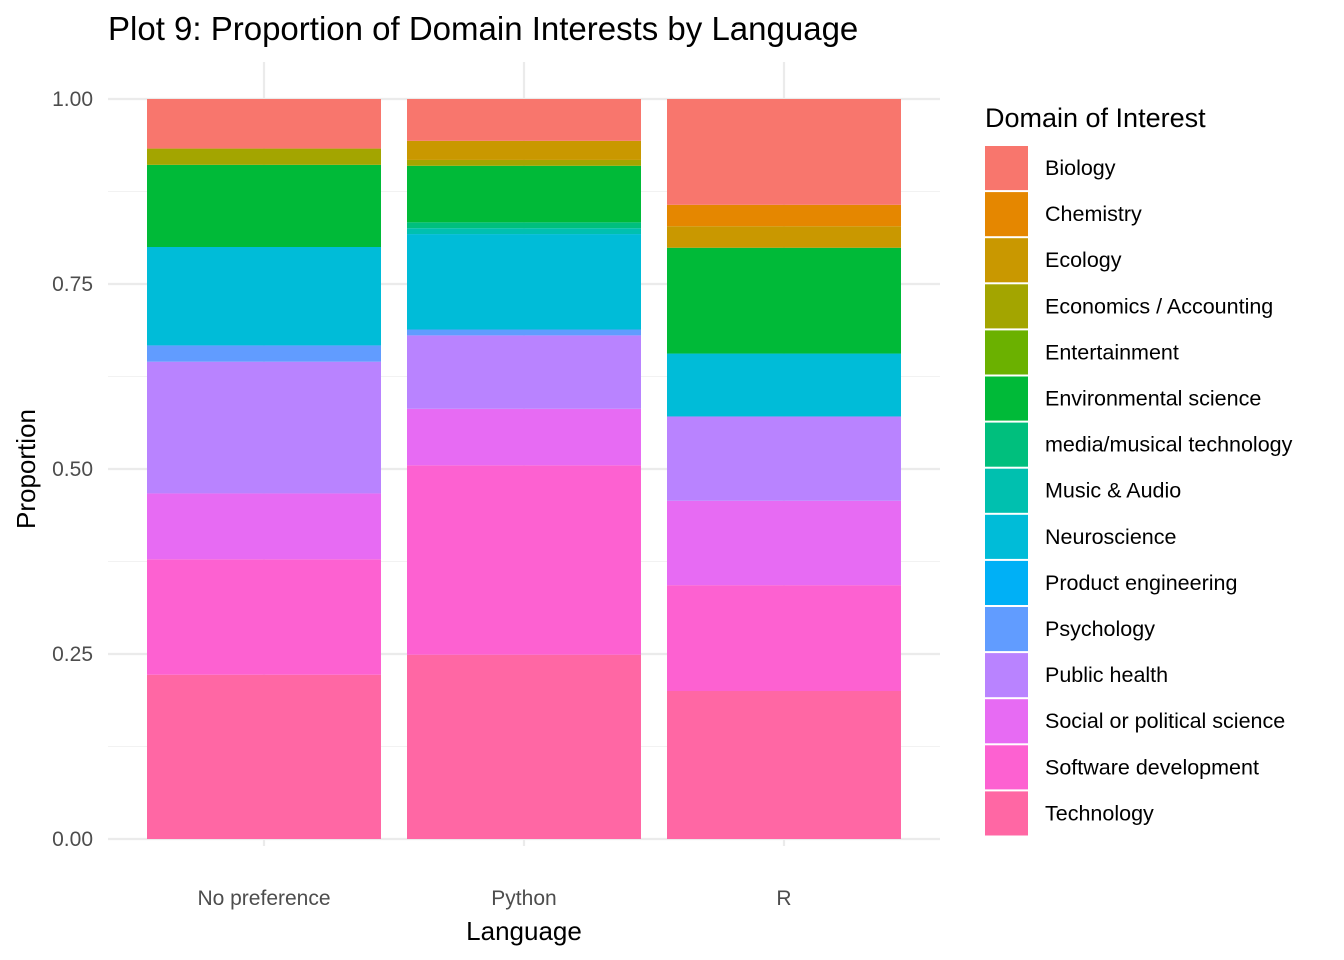  What do you see at coordinates (1141, 583) in the screenshot?
I see `legend-label: Product engineering` at bounding box center [1141, 583].